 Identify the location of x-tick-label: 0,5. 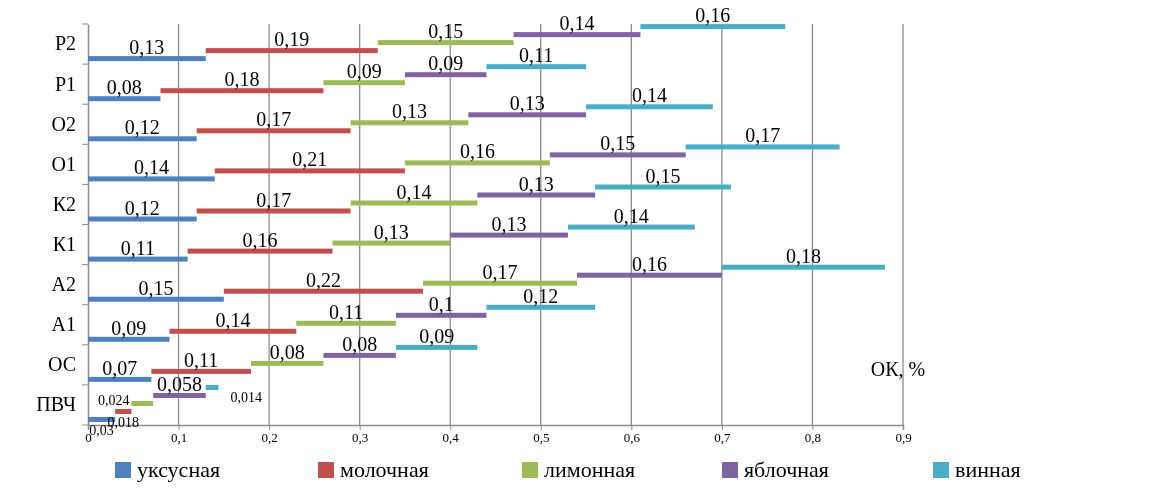
(541, 438).